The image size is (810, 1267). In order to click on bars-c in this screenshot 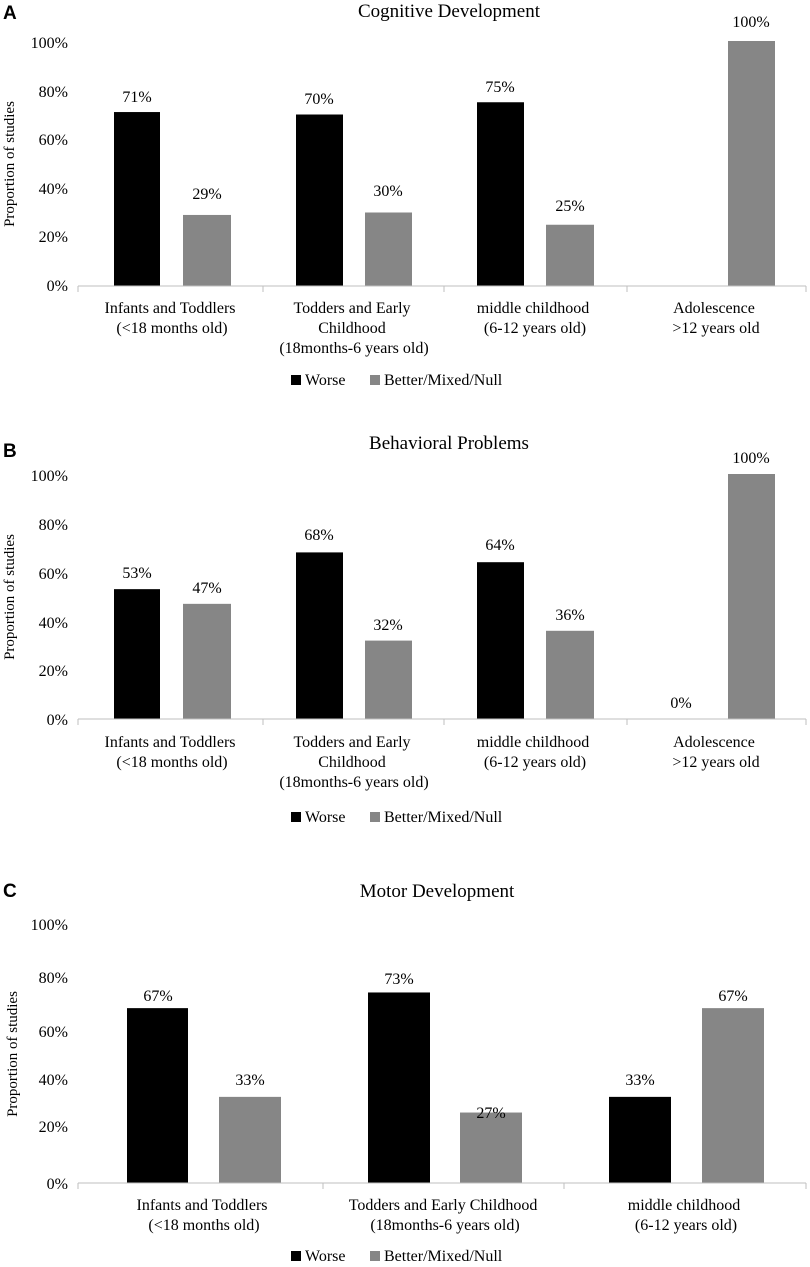, I will do `click(445, 1087)`.